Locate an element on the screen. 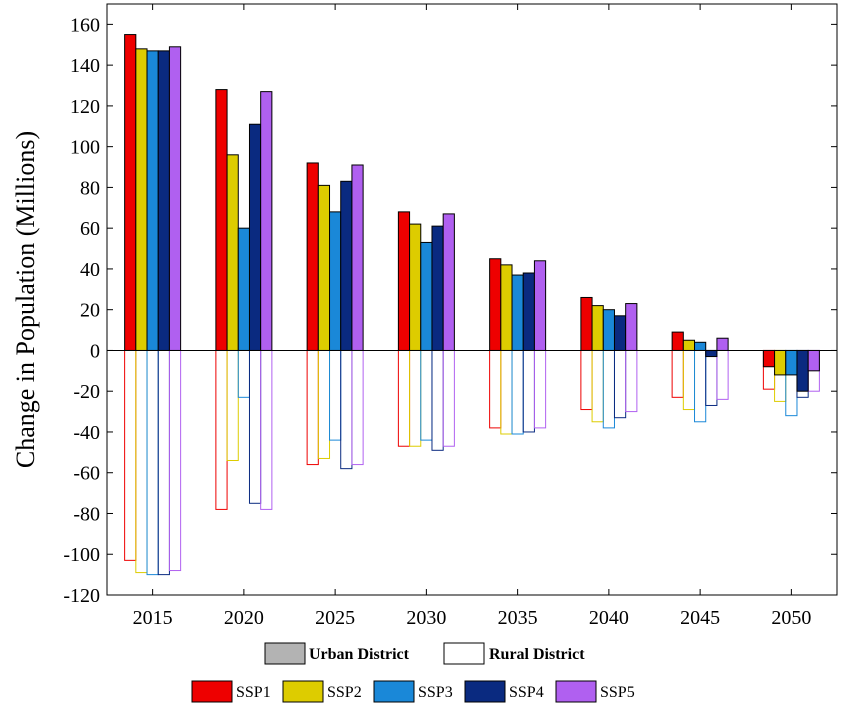 The height and width of the screenshot is (711, 850). bar-rural-ssp5-2015 is located at coordinates (175, 460).